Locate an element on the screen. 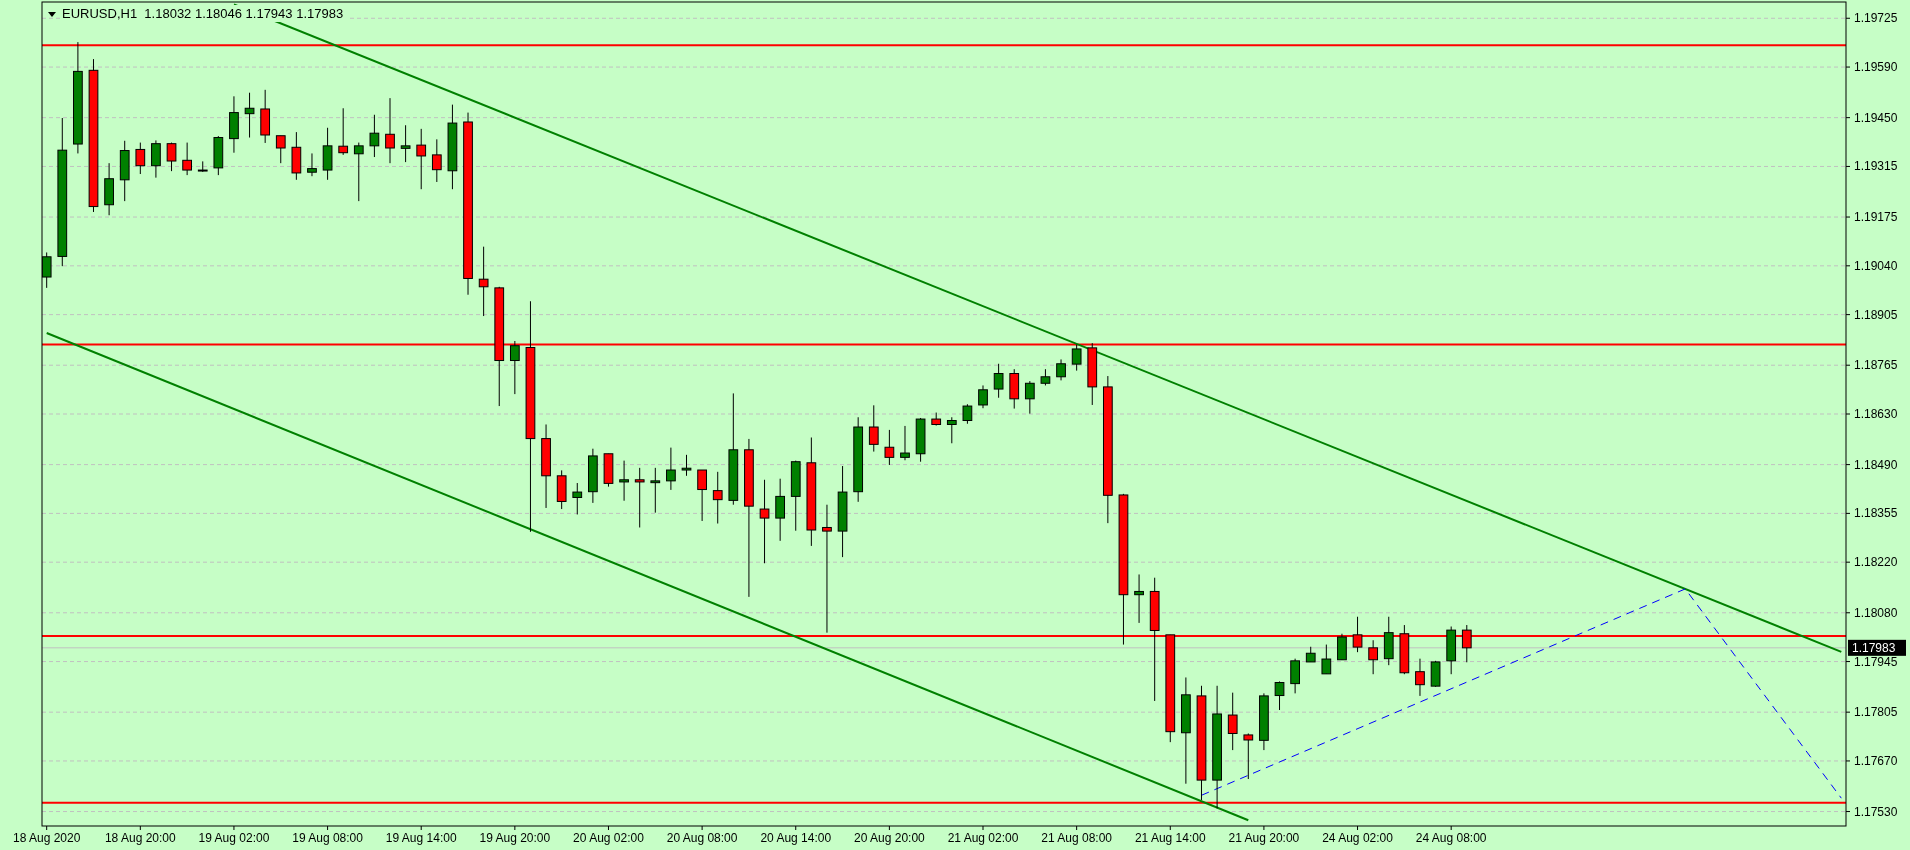 The height and width of the screenshot is (850, 1910). x-tick-label: 19 Aug 02:00 is located at coordinates (234, 838).